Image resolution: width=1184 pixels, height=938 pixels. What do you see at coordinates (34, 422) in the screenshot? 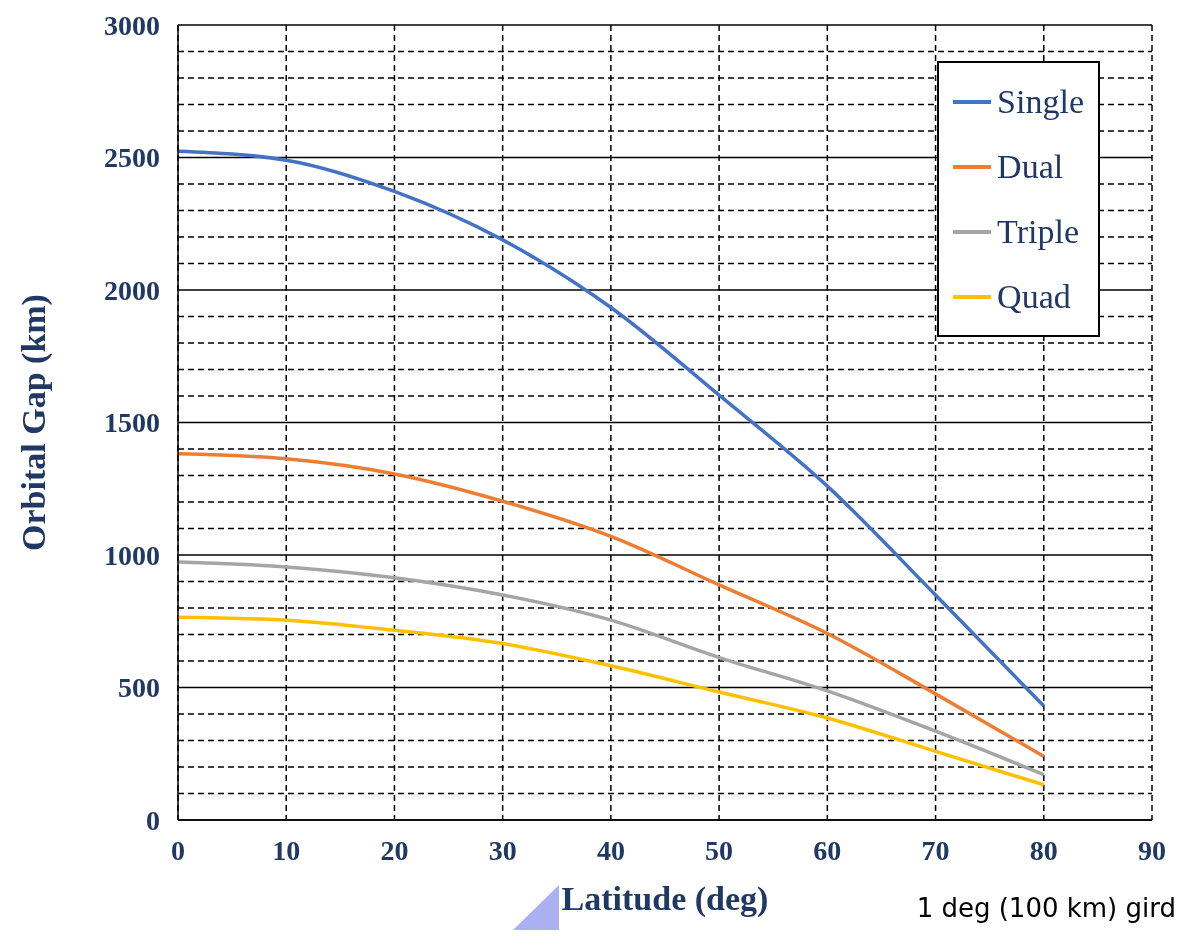
I see `y-axis-title: Orbital Gap (km)` at bounding box center [34, 422].